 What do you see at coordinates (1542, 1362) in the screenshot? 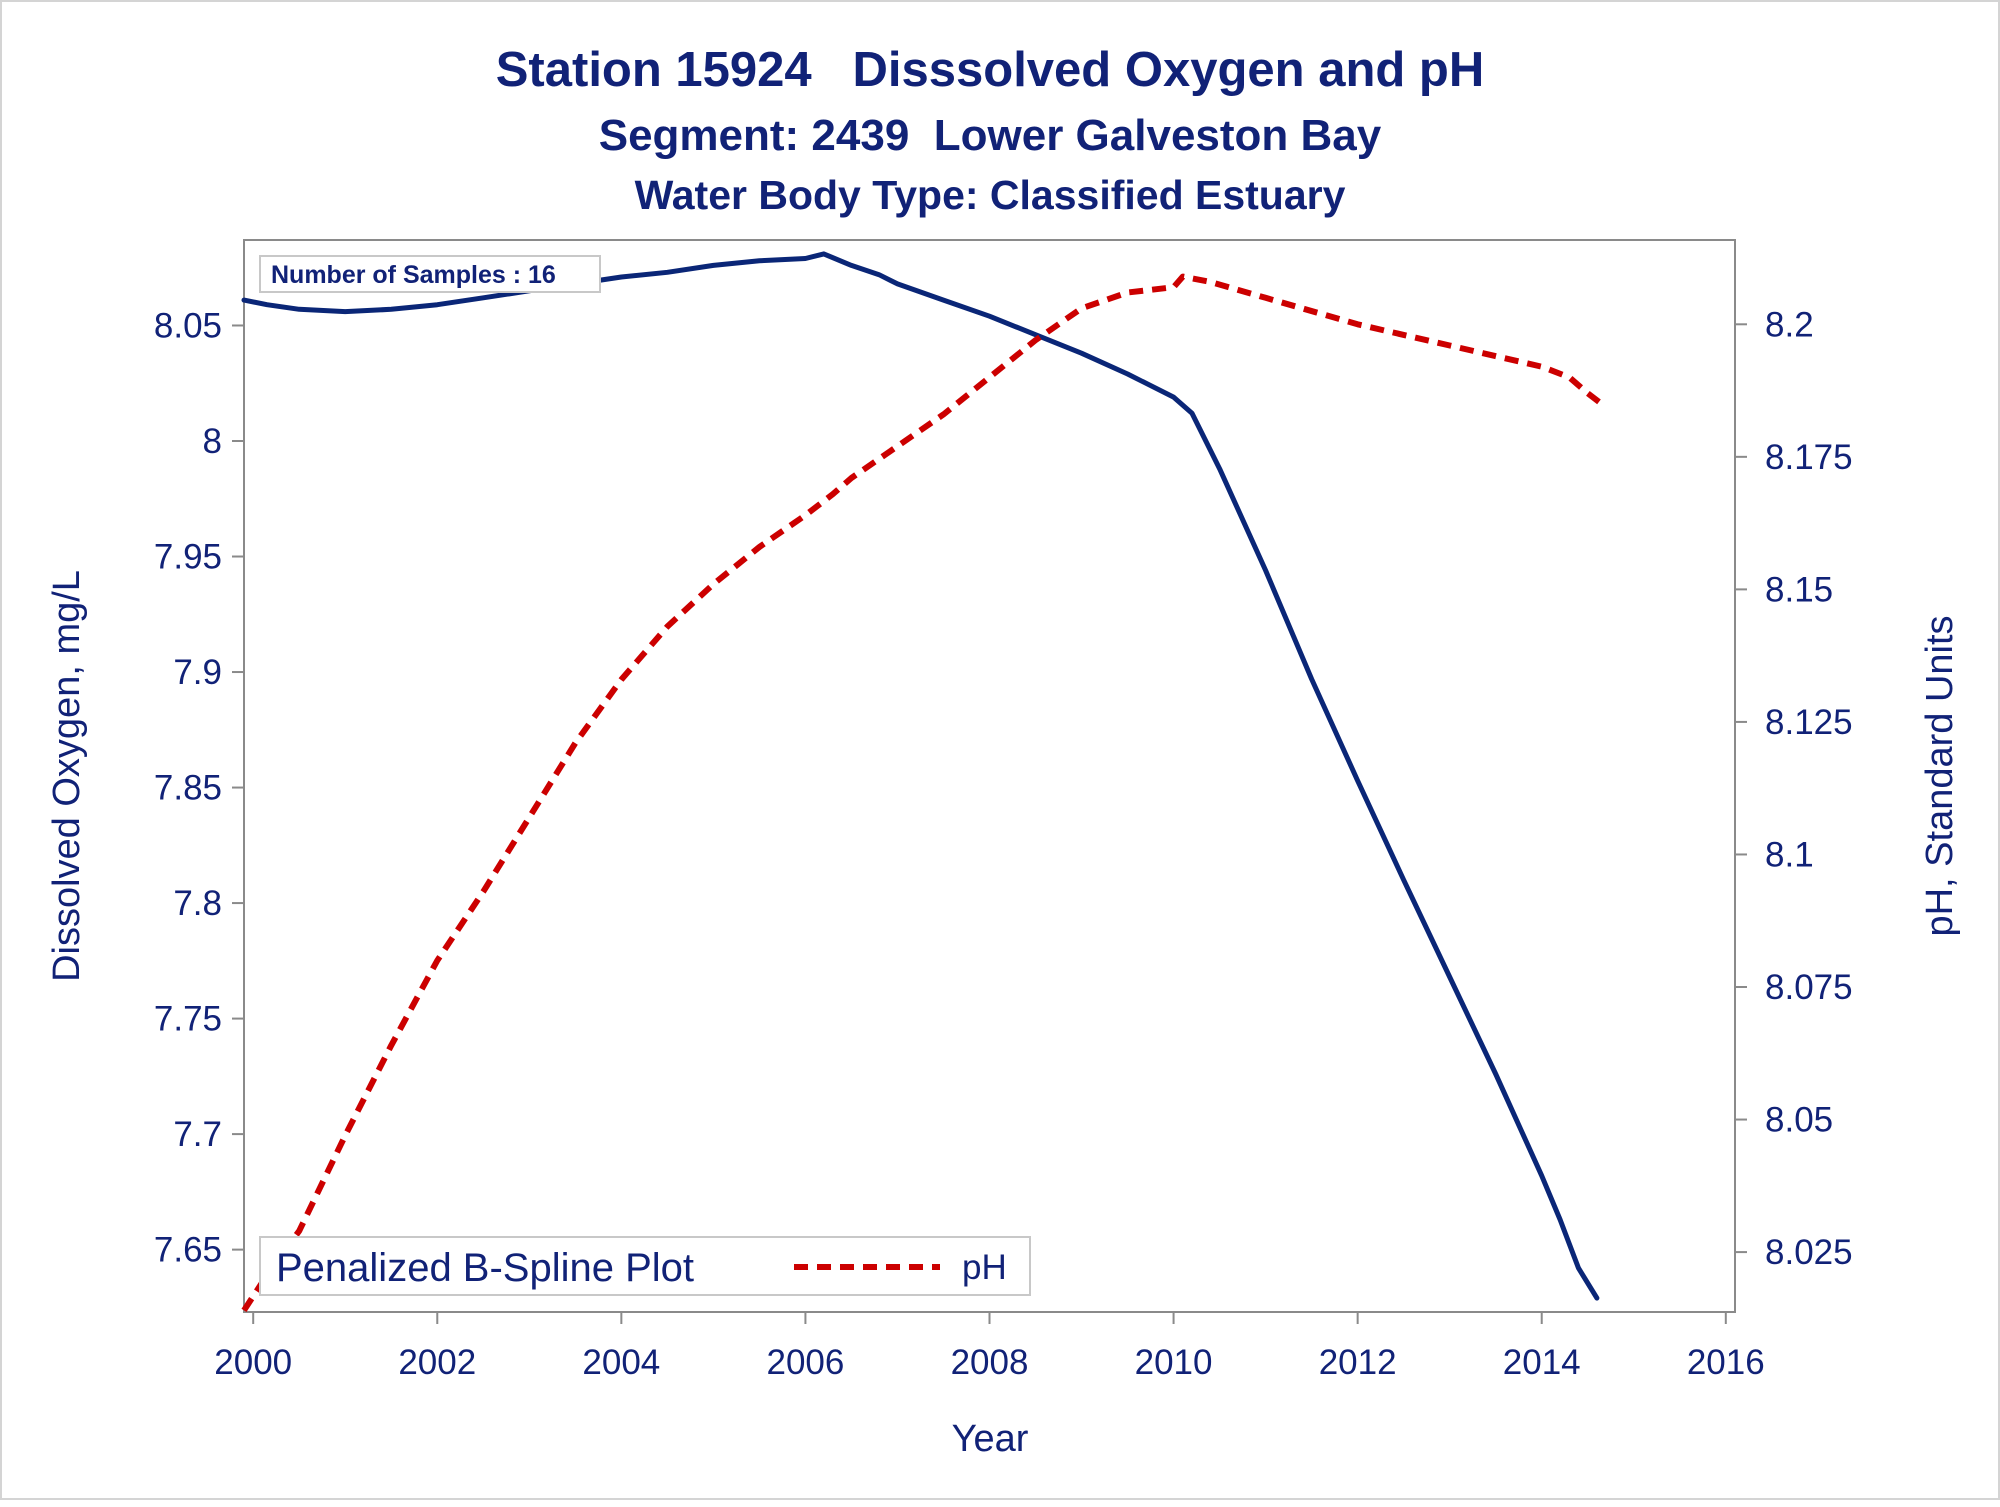
I see `x-tick-label: 2014` at bounding box center [1542, 1362].